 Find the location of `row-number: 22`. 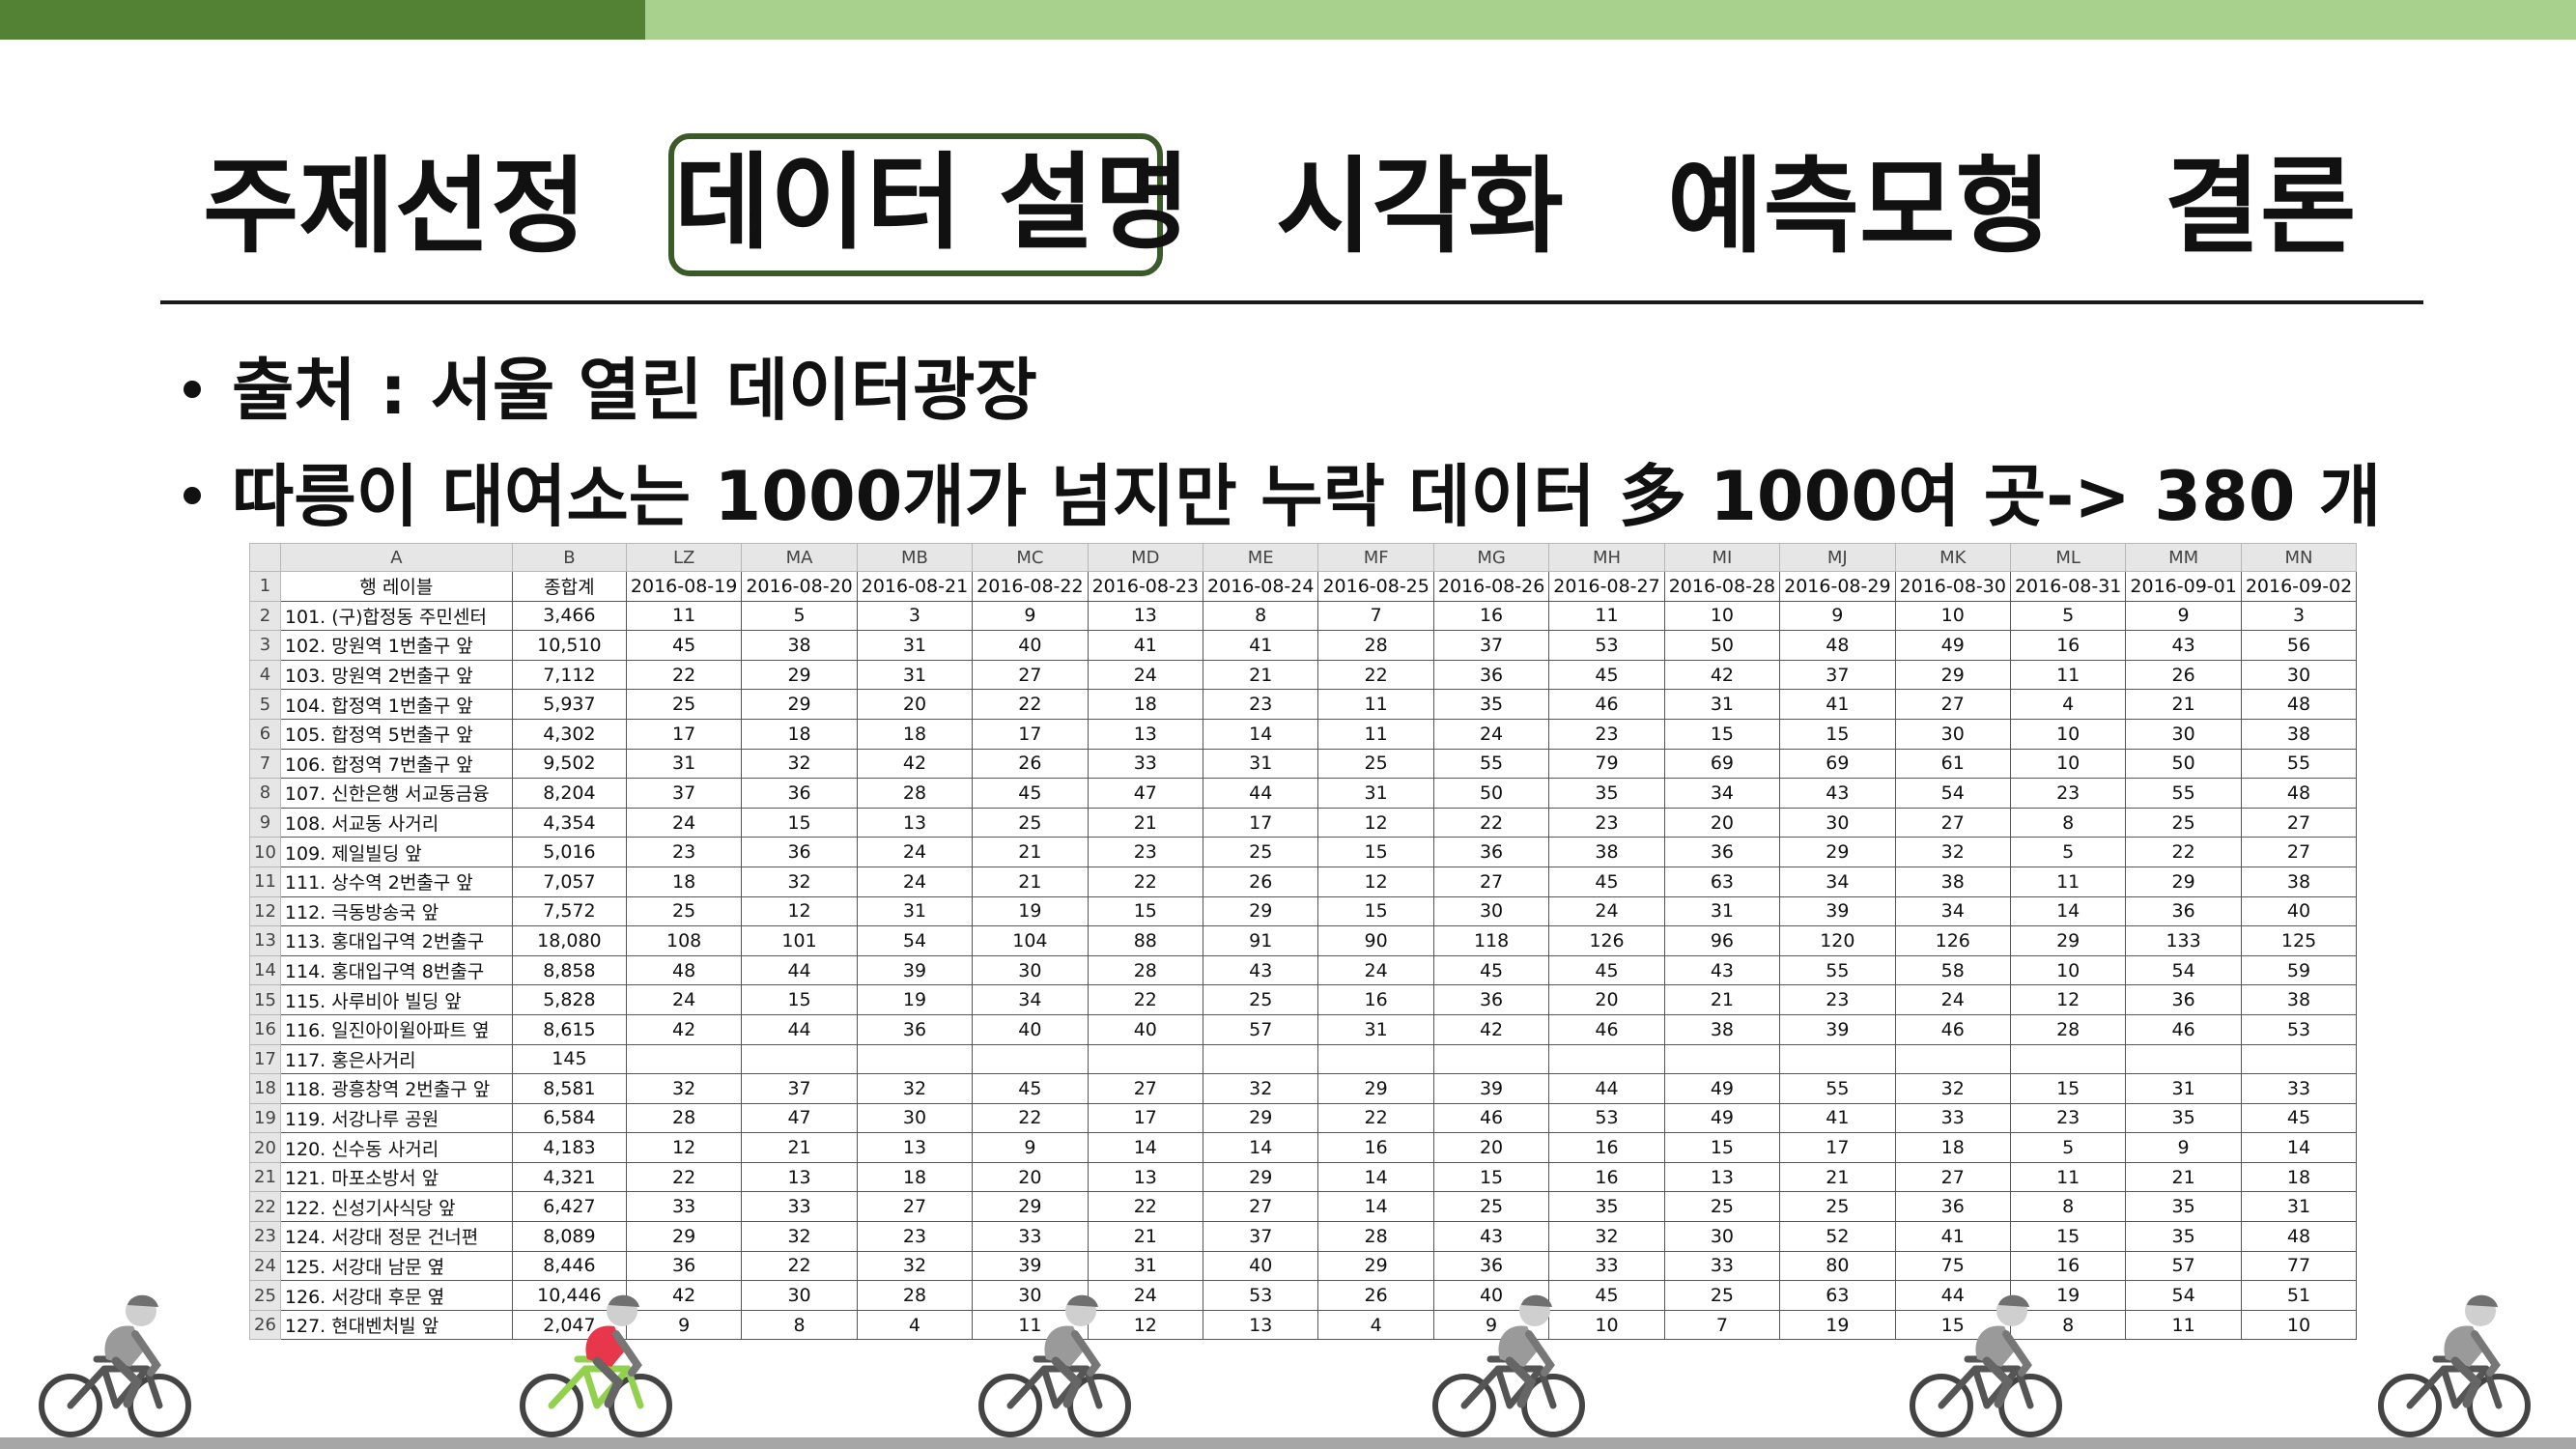

row-number: 22 is located at coordinates (265, 1207).